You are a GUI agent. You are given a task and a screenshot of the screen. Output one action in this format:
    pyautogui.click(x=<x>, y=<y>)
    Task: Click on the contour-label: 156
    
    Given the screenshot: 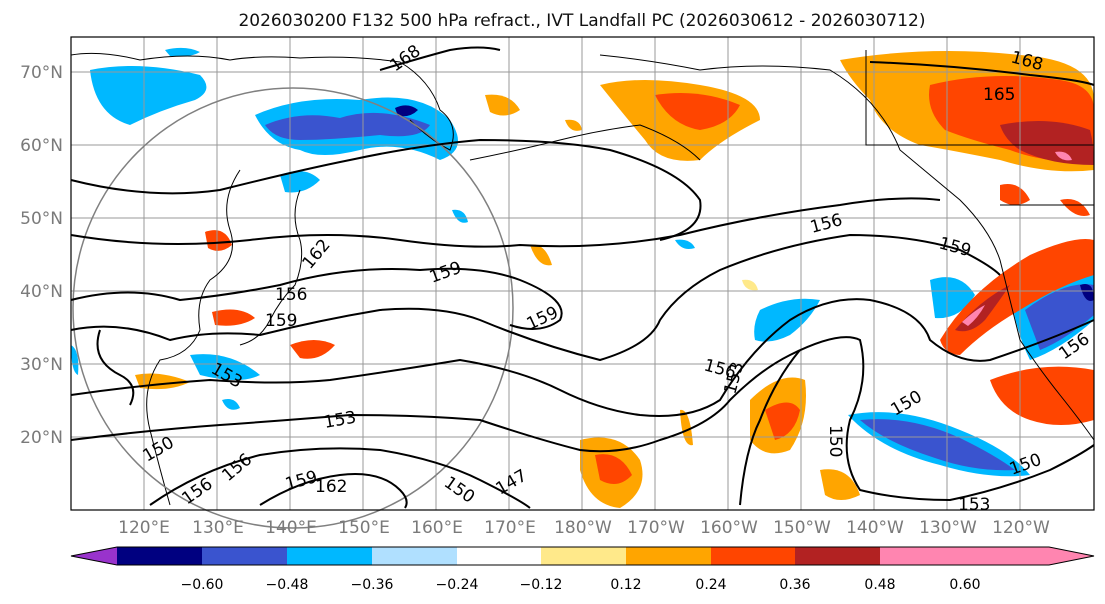 What is the action you would take?
    pyautogui.click(x=291, y=295)
    